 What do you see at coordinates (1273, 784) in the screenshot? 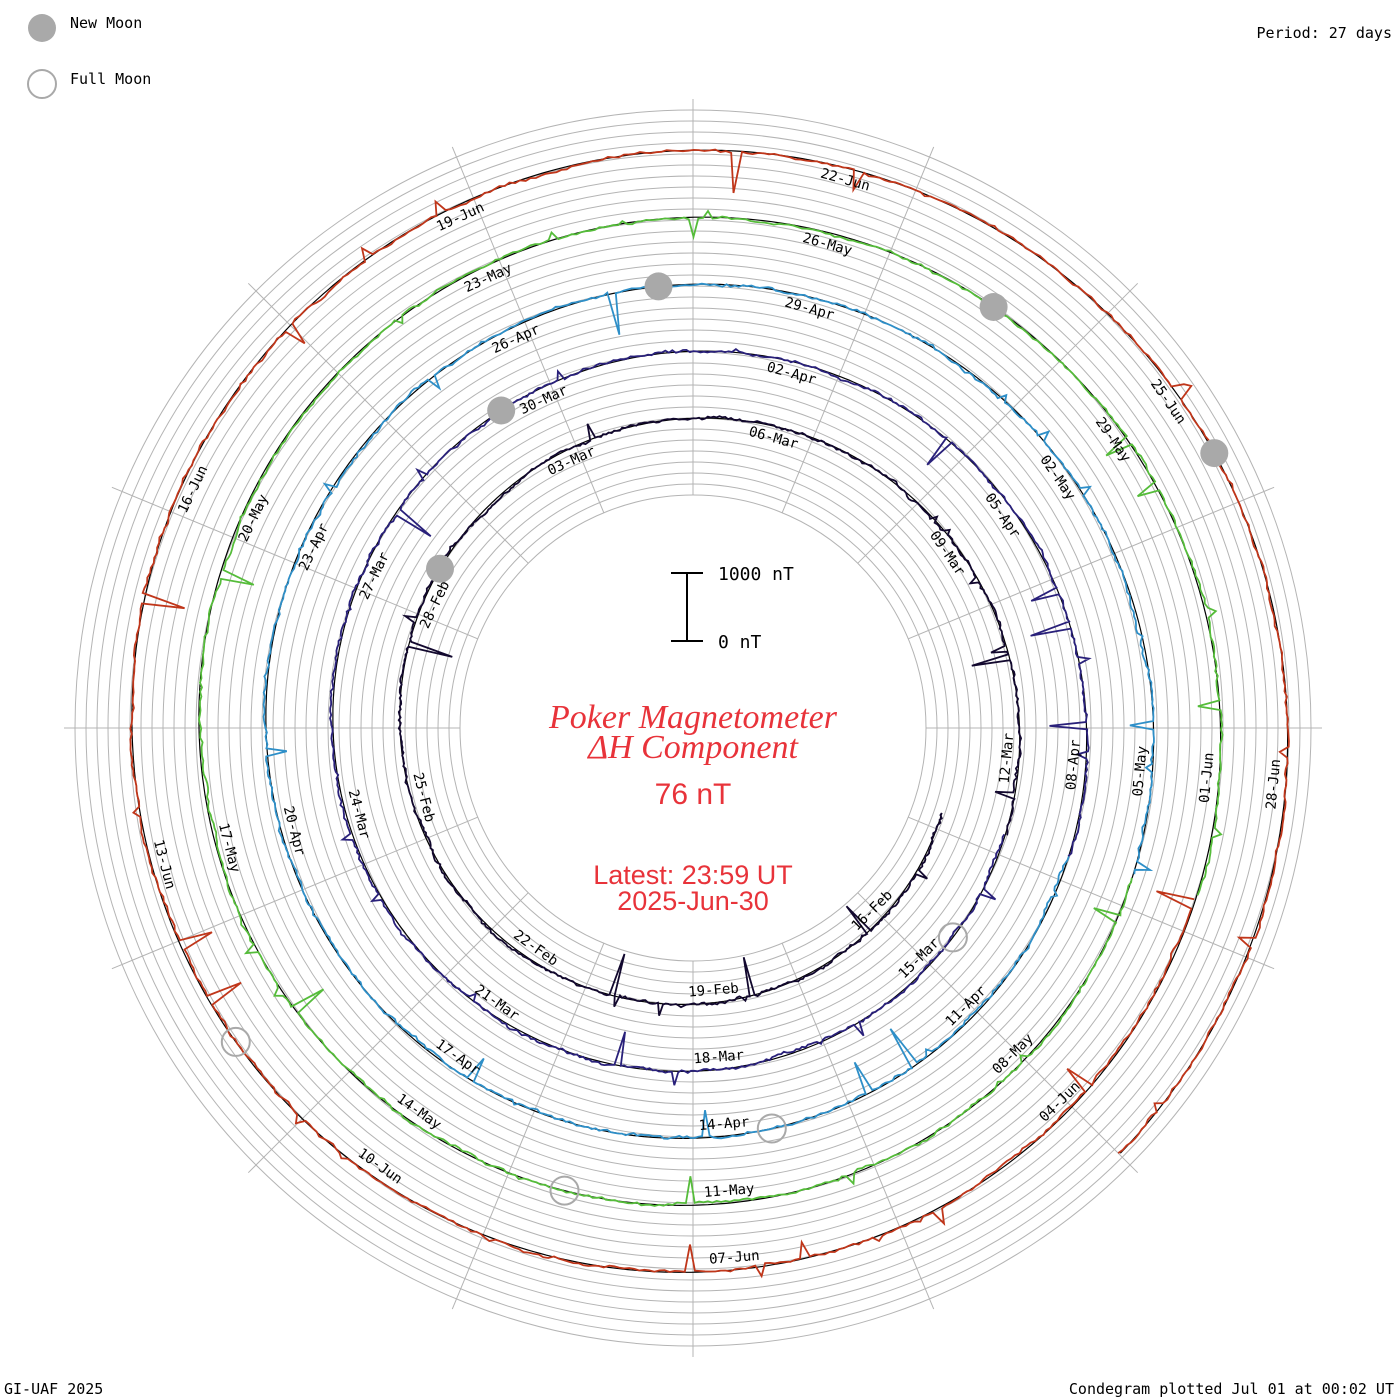
I see `date-label: 28-Jun` at bounding box center [1273, 784].